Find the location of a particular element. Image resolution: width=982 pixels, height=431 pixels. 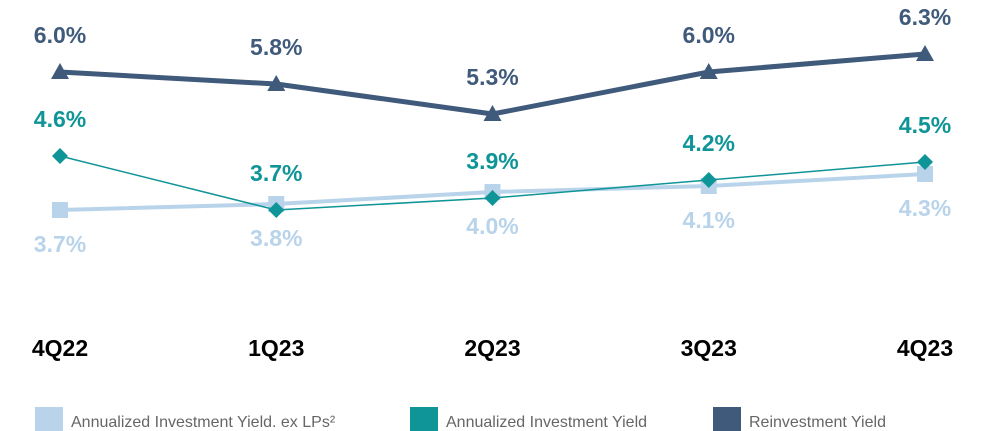

x-tick-label: 3Q23 is located at coordinates (709, 348).